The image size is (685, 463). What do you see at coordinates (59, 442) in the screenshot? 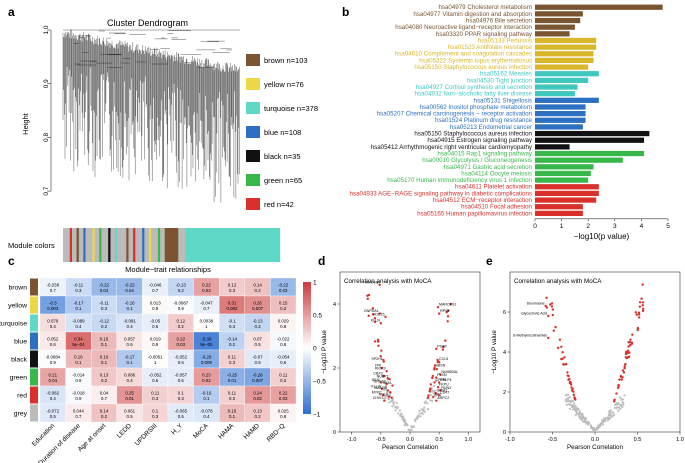
I see `column-label: Duration of disease` at bounding box center [59, 442].